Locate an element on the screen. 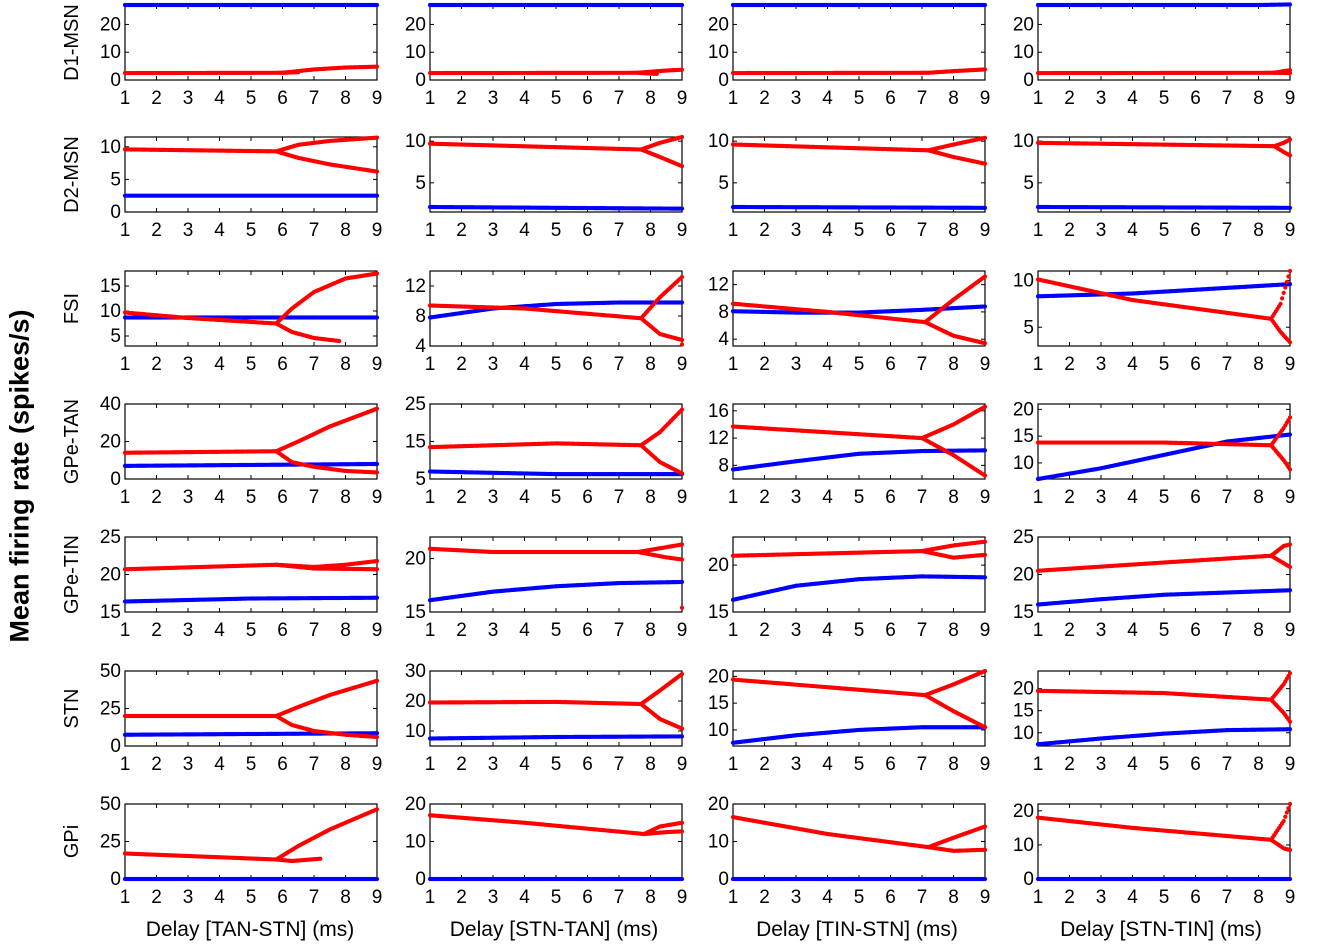 This screenshot has height=952, width=1325. row-label-d1-msn: D1-MSN is located at coordinates (72, 42).